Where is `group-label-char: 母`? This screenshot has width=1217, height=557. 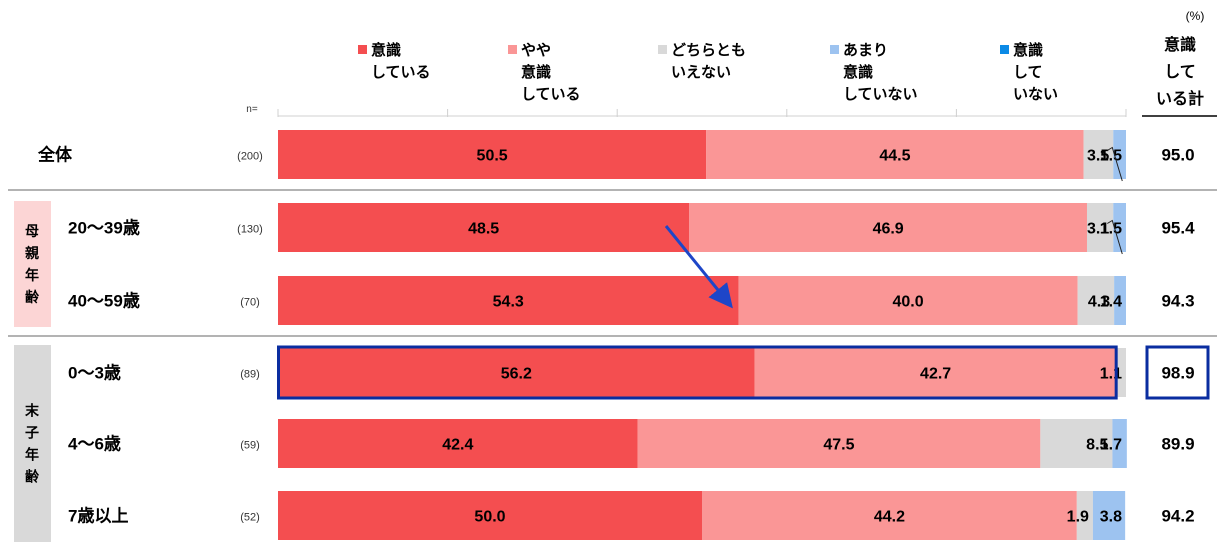 group-label-char: 母 is located at coordinates (32, 231).